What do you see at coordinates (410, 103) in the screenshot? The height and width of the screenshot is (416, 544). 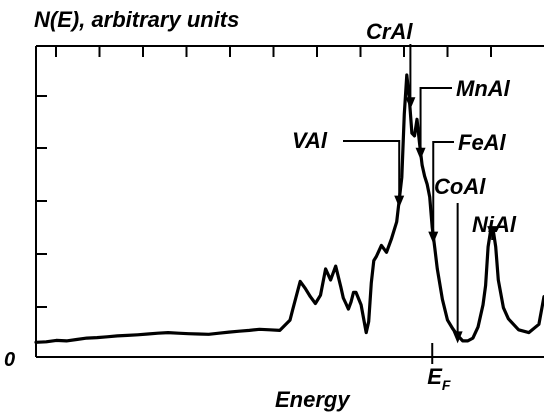 I see `annotation-arrow-cral-head` at bounding box center [410, 103].